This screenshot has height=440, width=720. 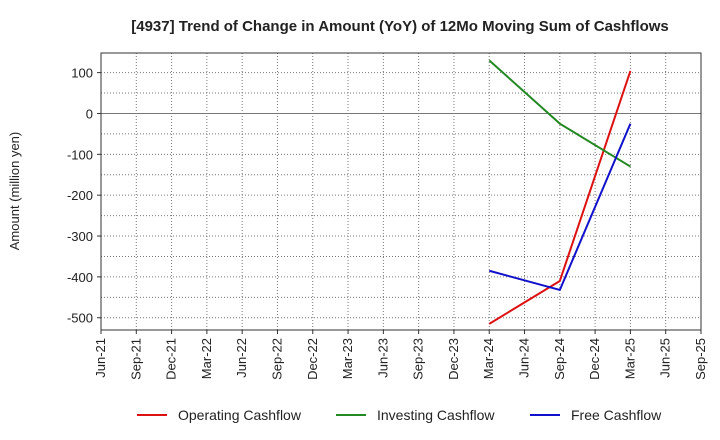 I want to click on x-tick-label: Mar-23, so click(x=347, y=358).